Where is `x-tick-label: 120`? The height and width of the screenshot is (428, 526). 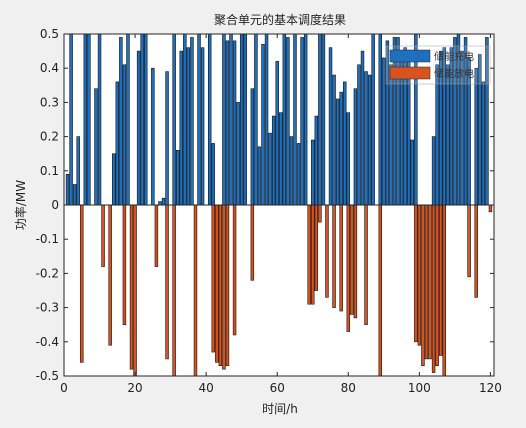
x-tick-label: 120 is located at coordinates (490, 388).